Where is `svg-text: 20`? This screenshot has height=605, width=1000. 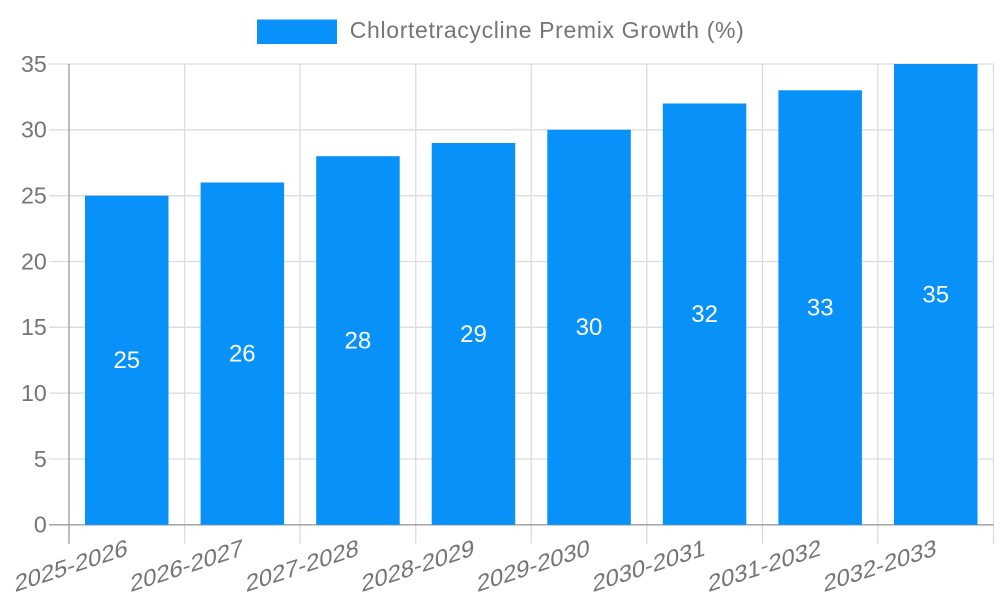
svg-text: 20 is located at coordinates (34, 261).